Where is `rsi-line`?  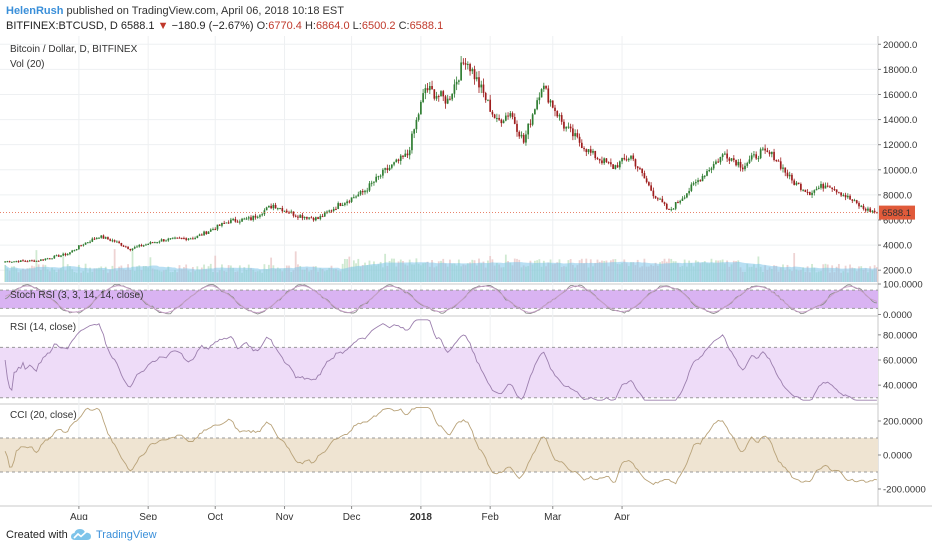
rsi-line is located at coordinates (440, 360).